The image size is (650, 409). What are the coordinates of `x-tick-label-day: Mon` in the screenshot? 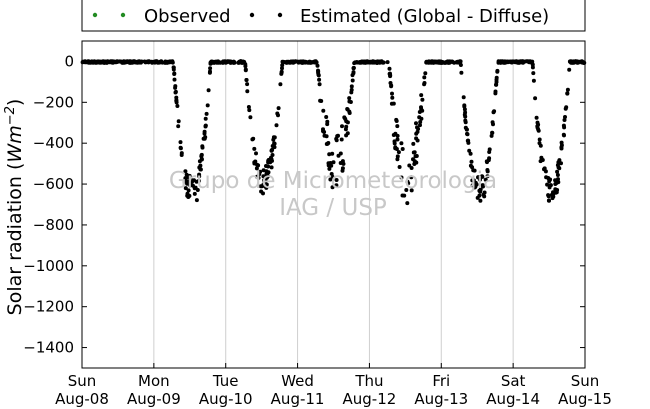 It's located at (154, 381).